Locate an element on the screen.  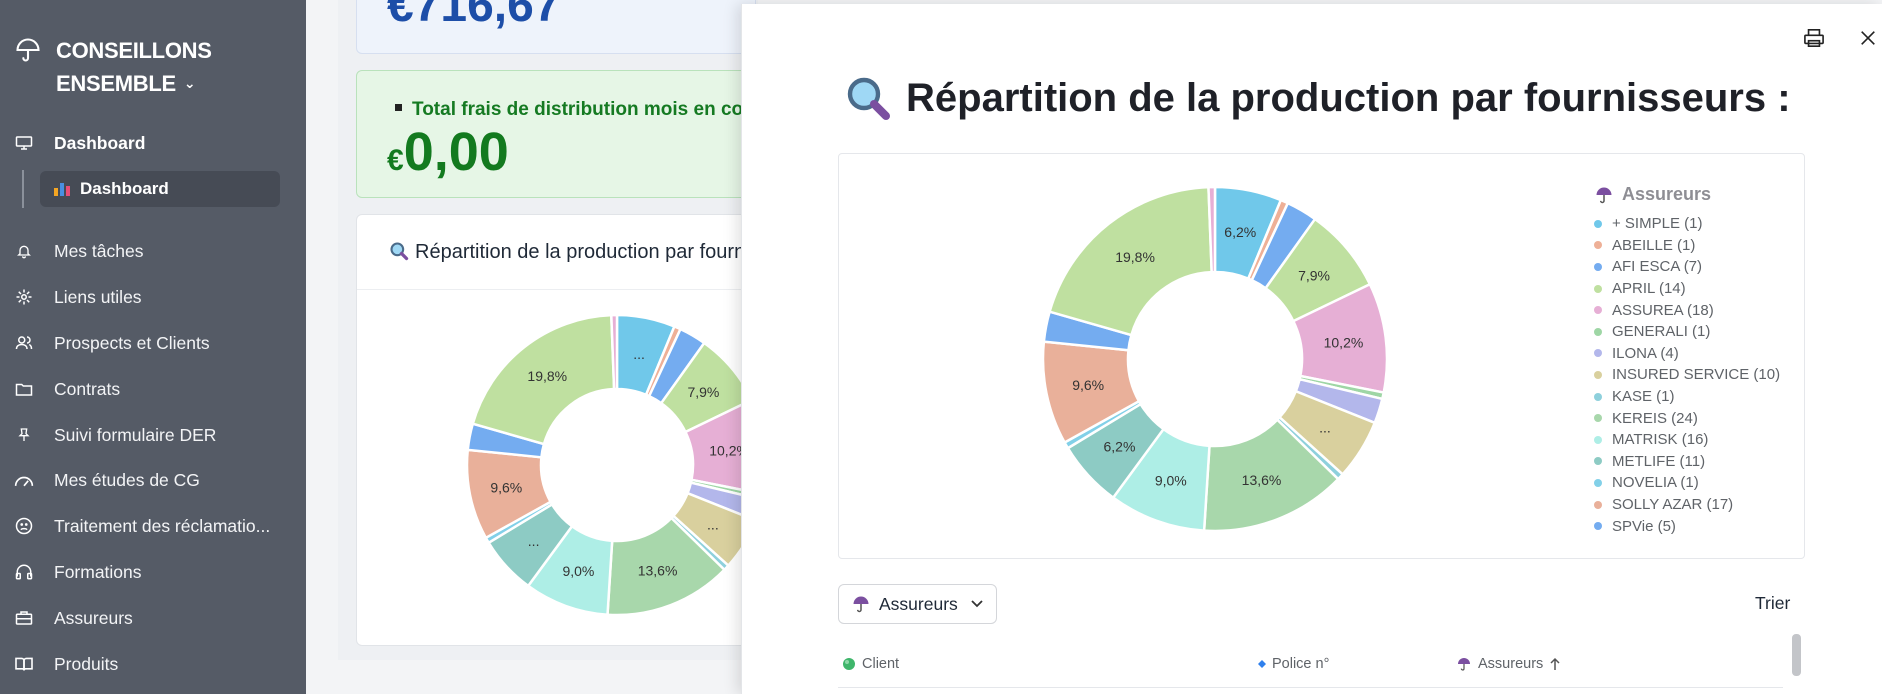
brand-name: CONSEILLONS ENSEMBLE ⌄ is located at coordinates (134, 67).